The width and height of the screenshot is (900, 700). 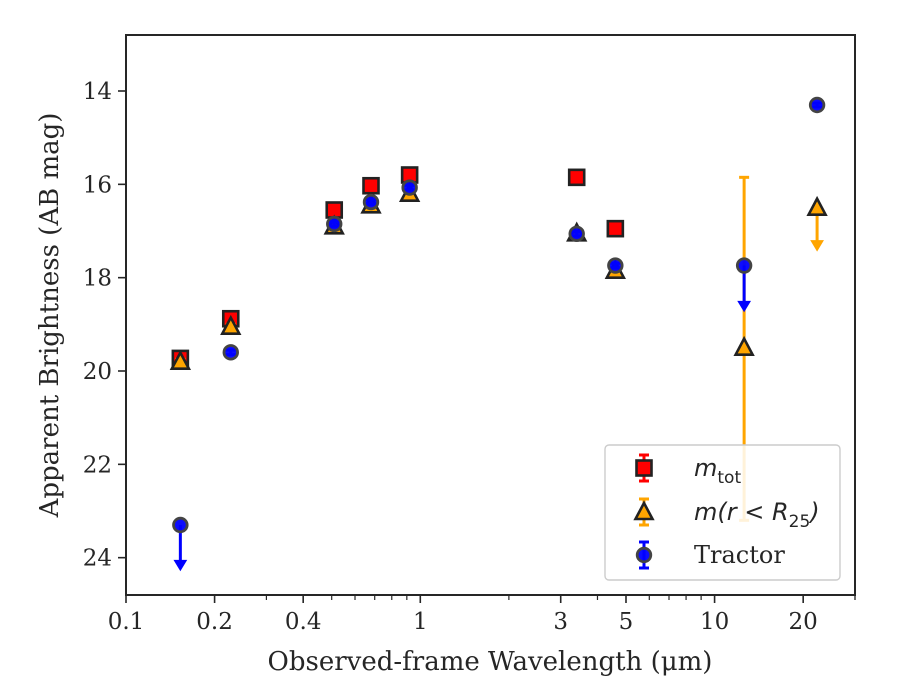 I want to click on legend-label: m(r < R25), so click(x=757, y=515).